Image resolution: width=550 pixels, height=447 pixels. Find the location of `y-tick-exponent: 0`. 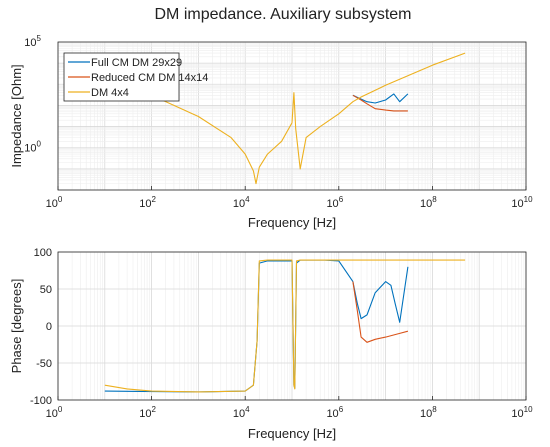

y-tick-exponent: 0 is located at coordinates (39, 144).